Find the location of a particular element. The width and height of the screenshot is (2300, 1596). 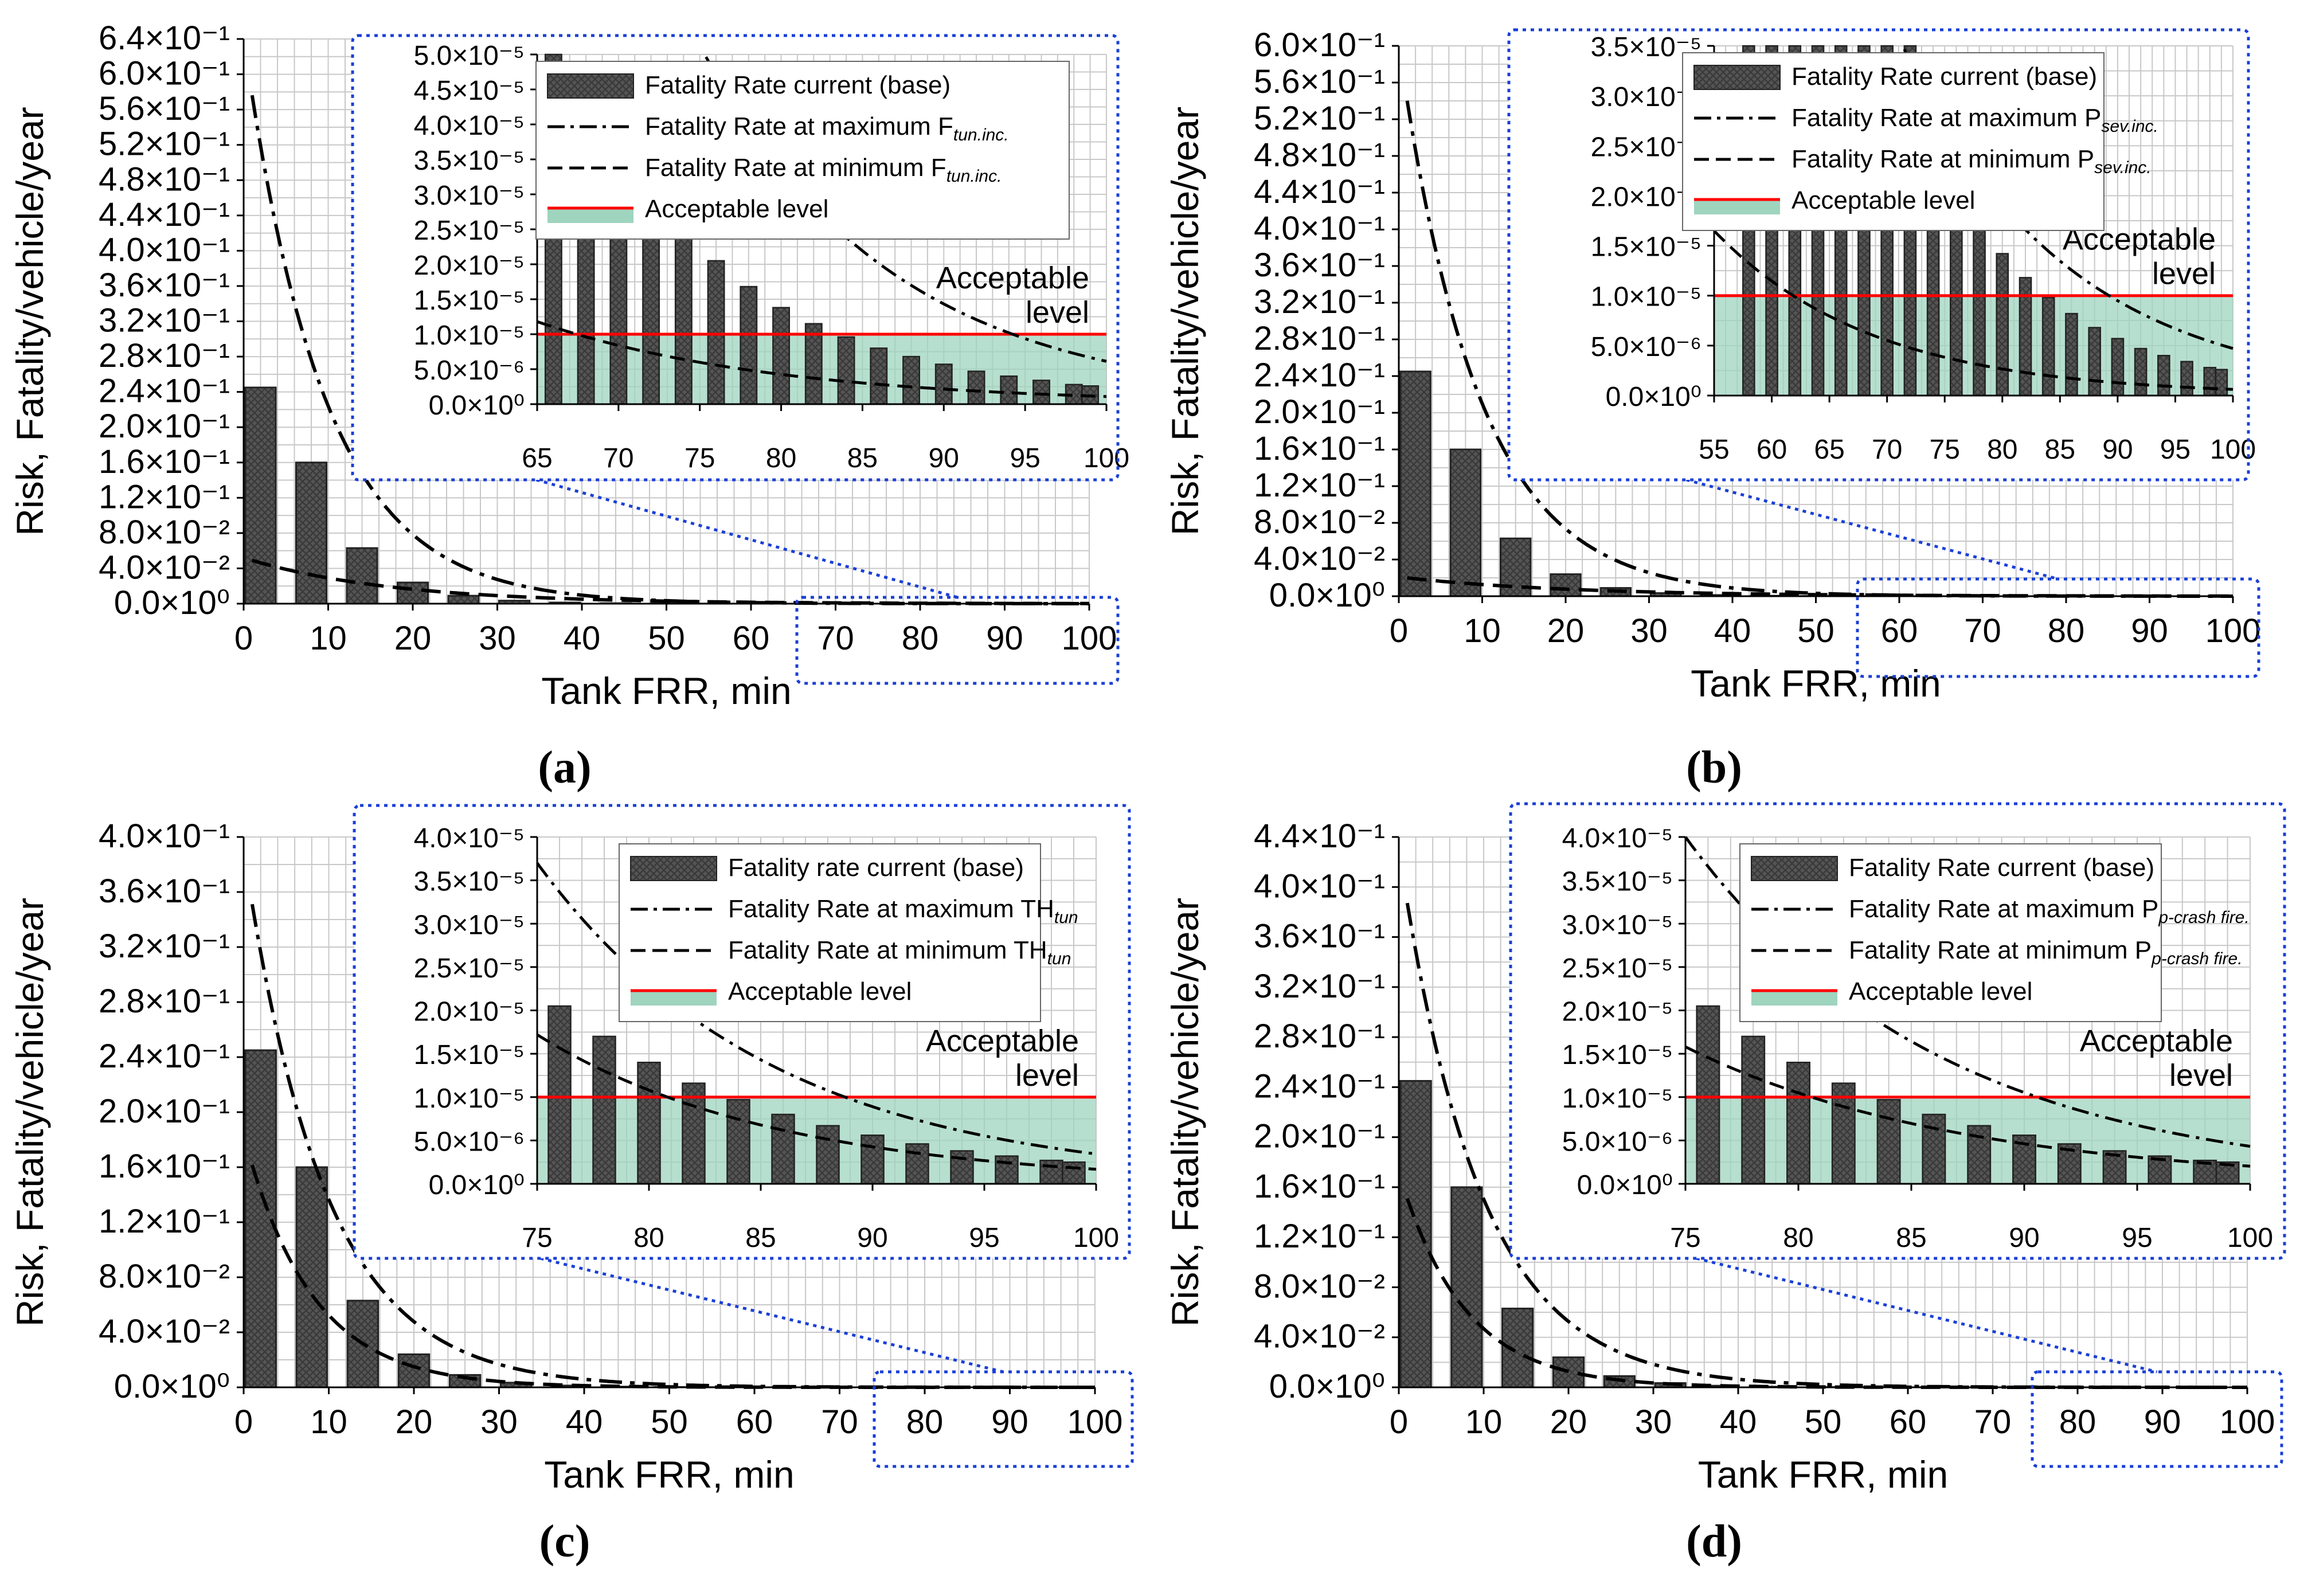

panel-label: (c) is located at coordinates (565, 1541).